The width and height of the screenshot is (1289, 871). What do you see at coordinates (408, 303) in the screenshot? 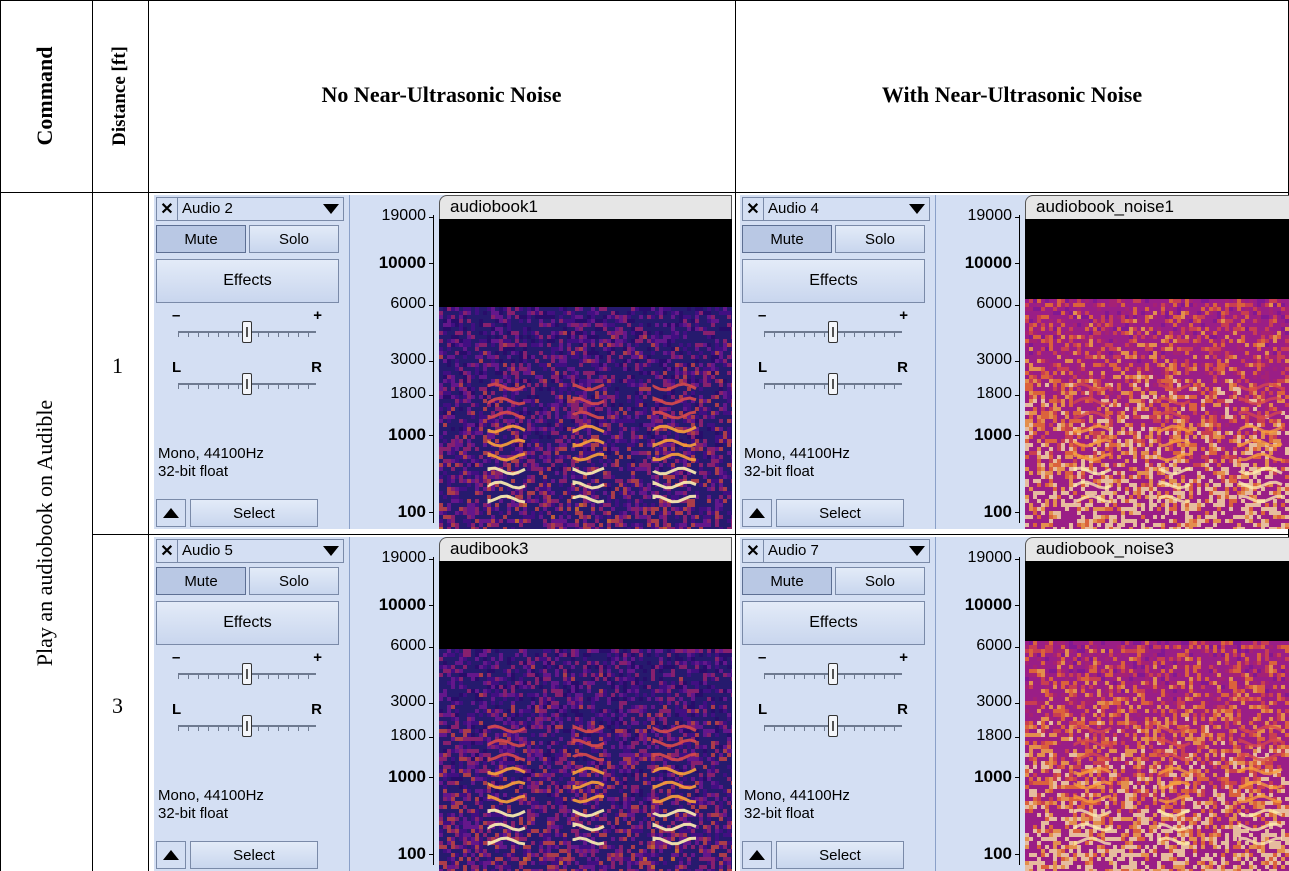
I see `ruler-label: 6000` at bounding box center [408, 303].